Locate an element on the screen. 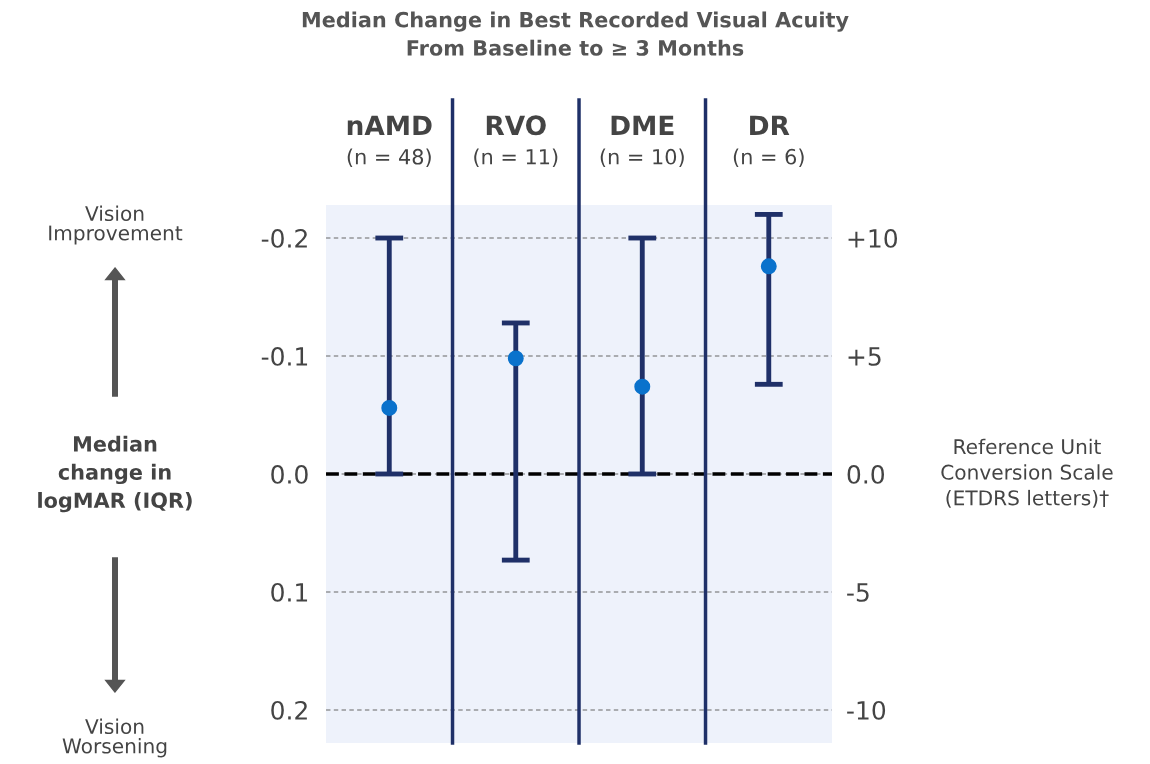 The image size is (1150, 764). y2-tick-label: 0.0 is located at coordinates (866, 474).